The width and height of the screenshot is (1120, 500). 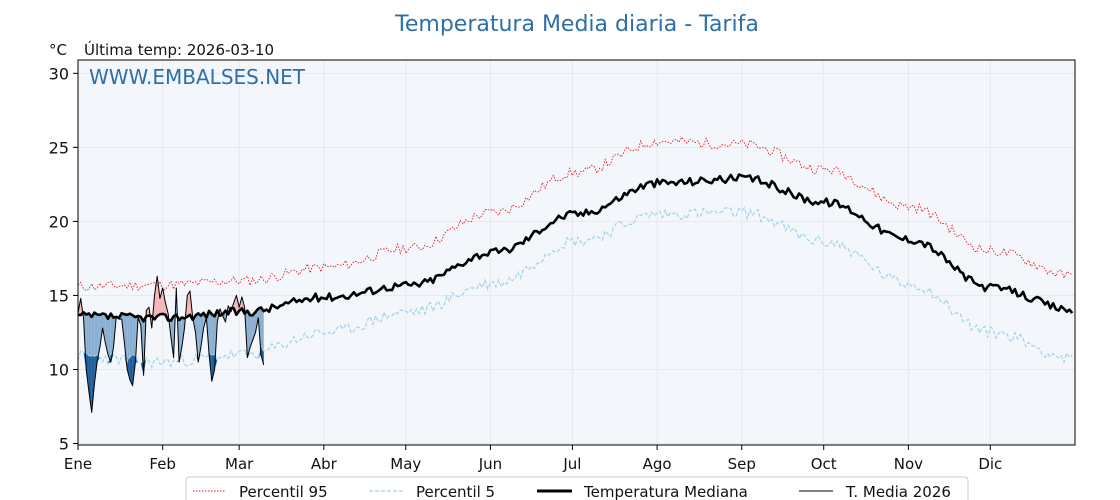 What do you see at coordinates (455, 491) in the screenshot?
I see `legend-label-p5: Percentil 5` at bounding box center [455, 491].